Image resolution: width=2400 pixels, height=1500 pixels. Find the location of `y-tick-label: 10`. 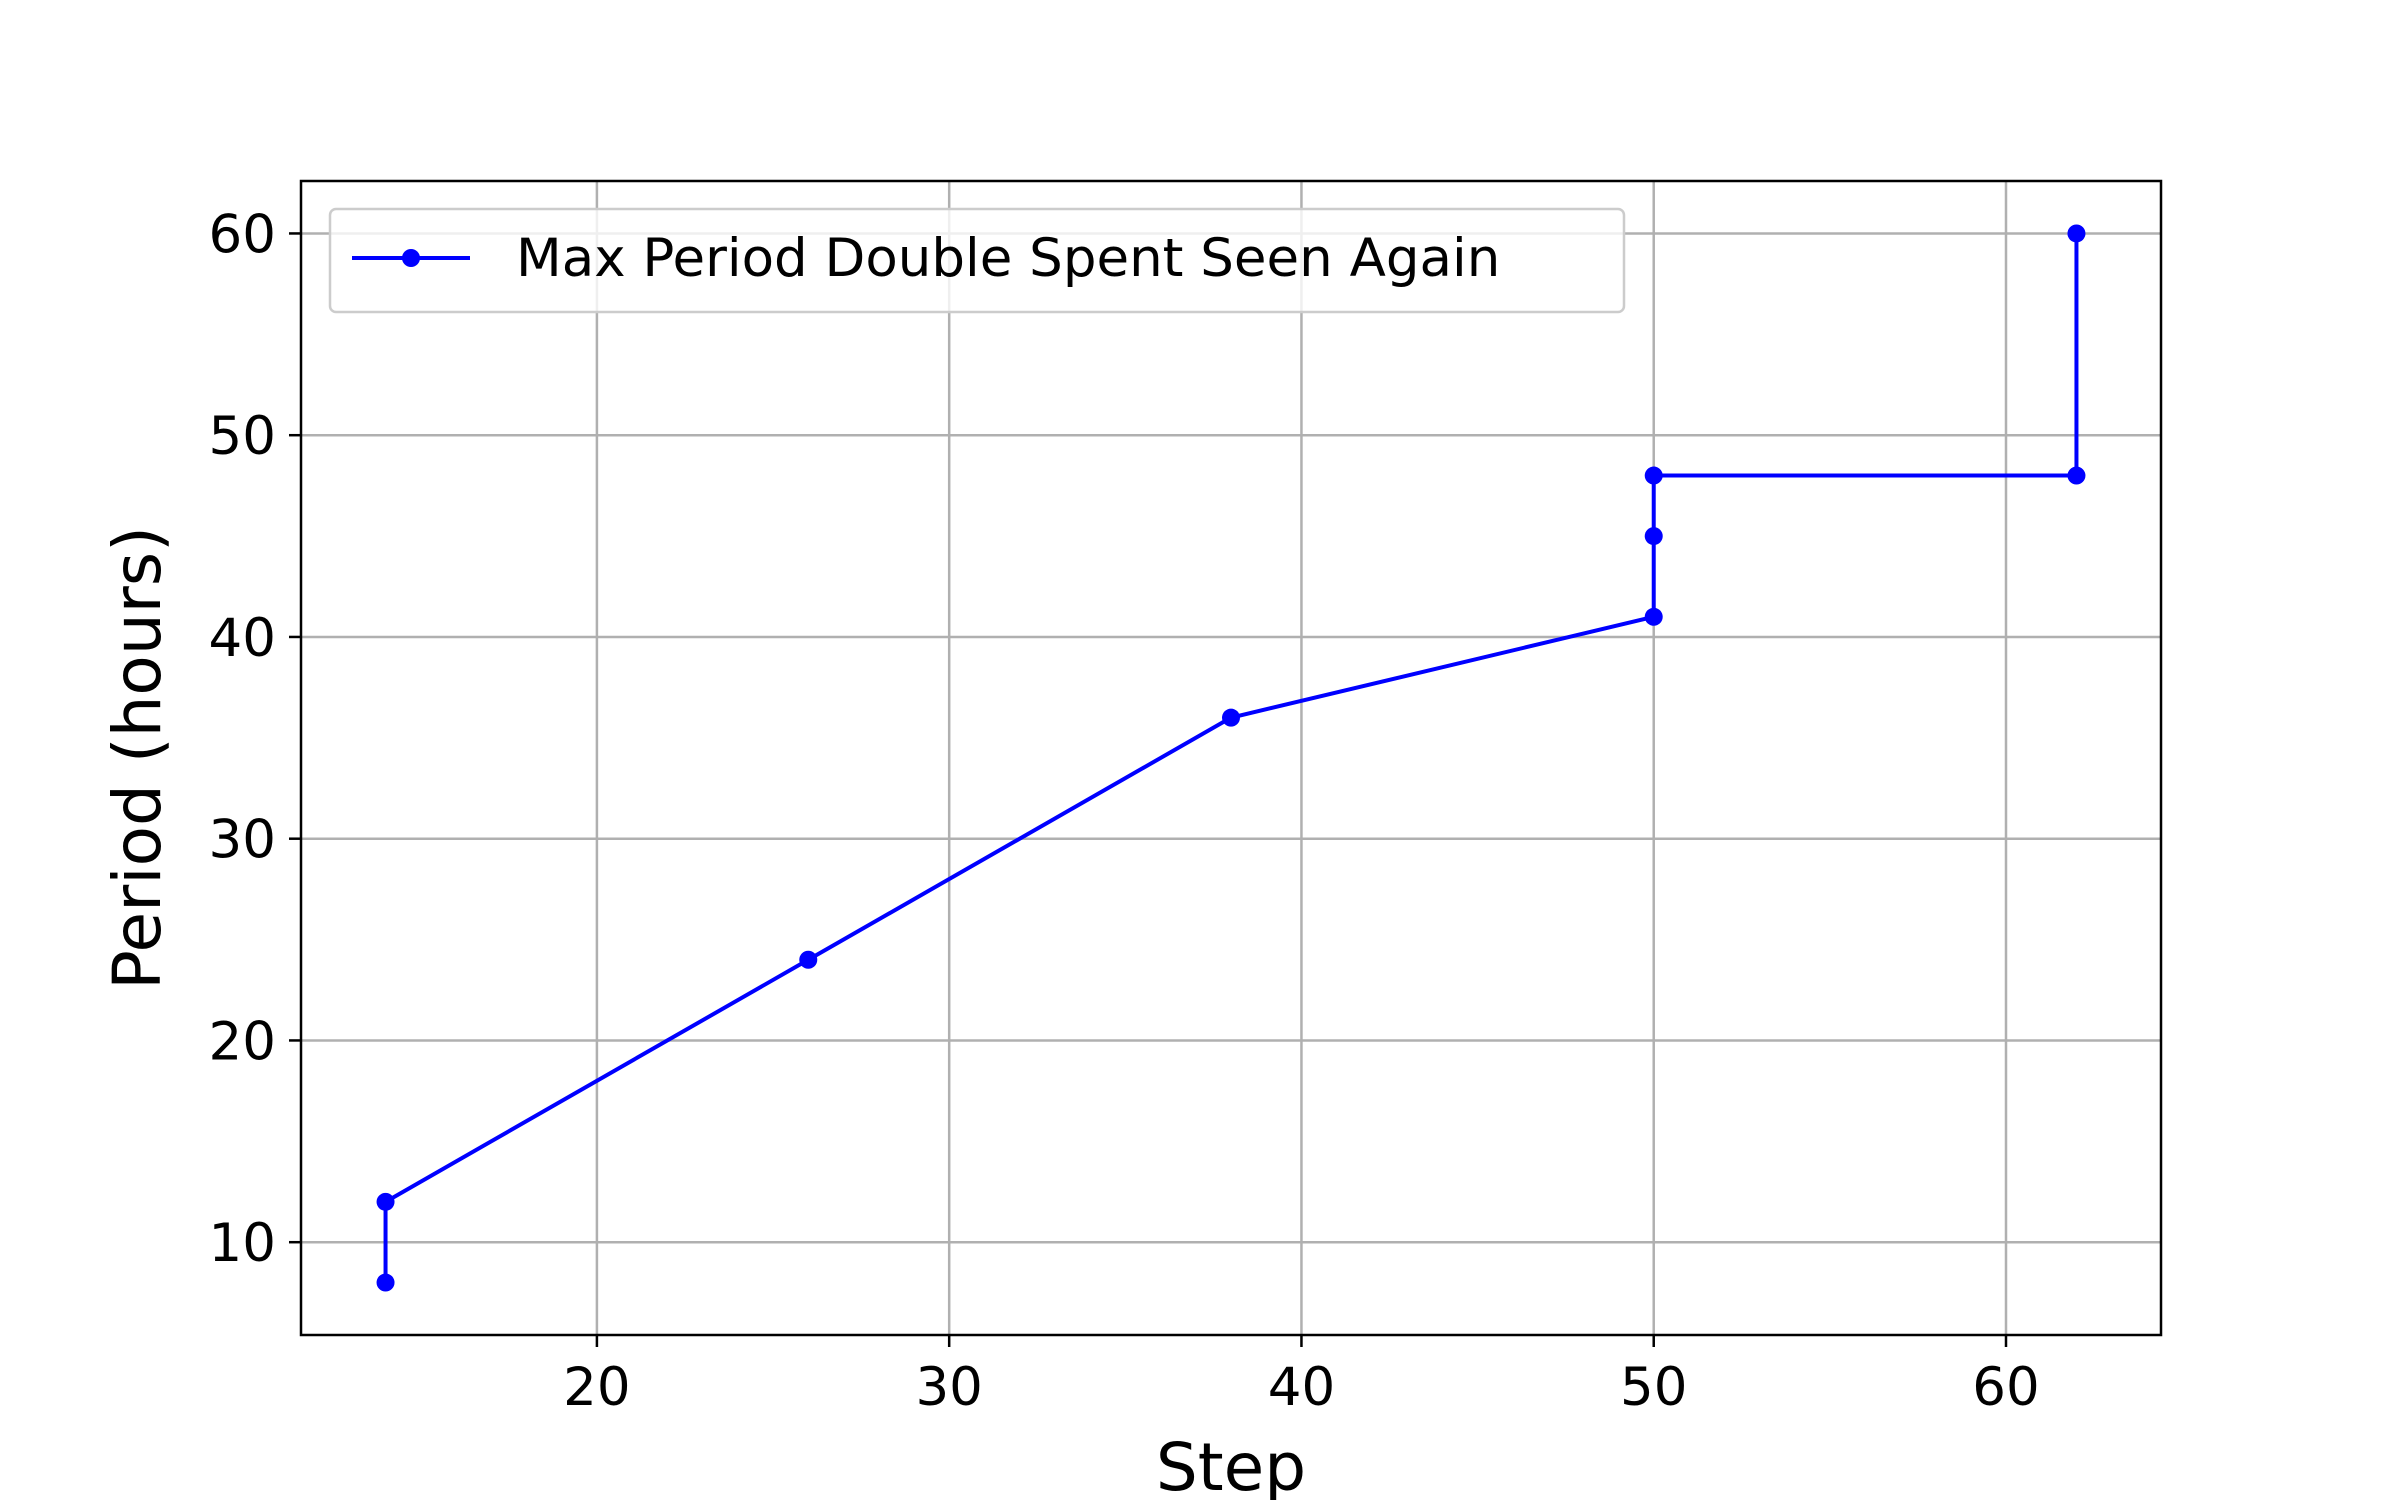

y-tick-label: 10 is located at coordinates (242, 1243).